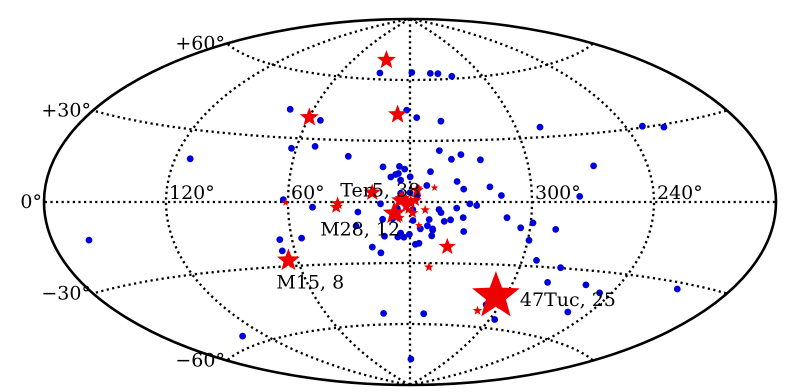 The height and width of the screenshot is (392, 789). Describe the element at coordinates (66, 111) in the screenshot. I see `latitude-label: +30°` at that location.